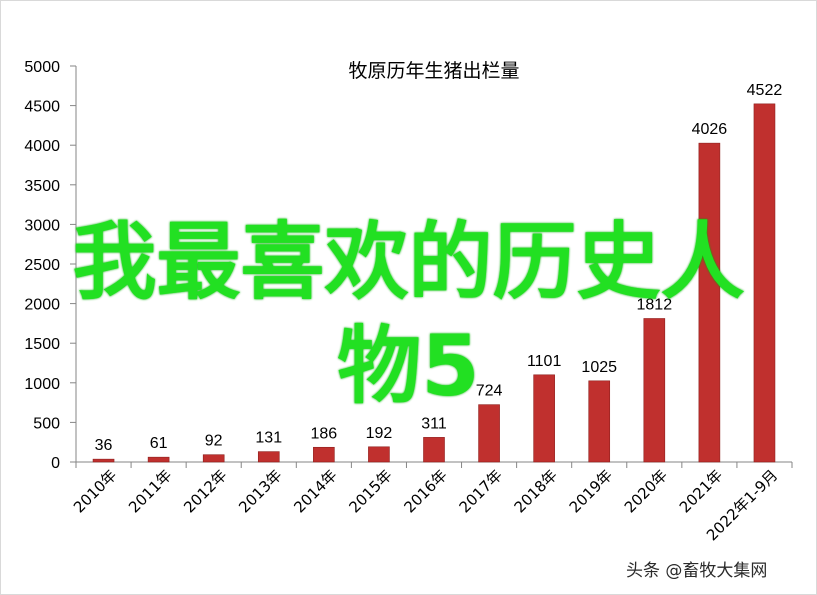  Describe the element at coordinates (42, 107) in the screenshot. I see `y-tick-label: 4500` at that location.